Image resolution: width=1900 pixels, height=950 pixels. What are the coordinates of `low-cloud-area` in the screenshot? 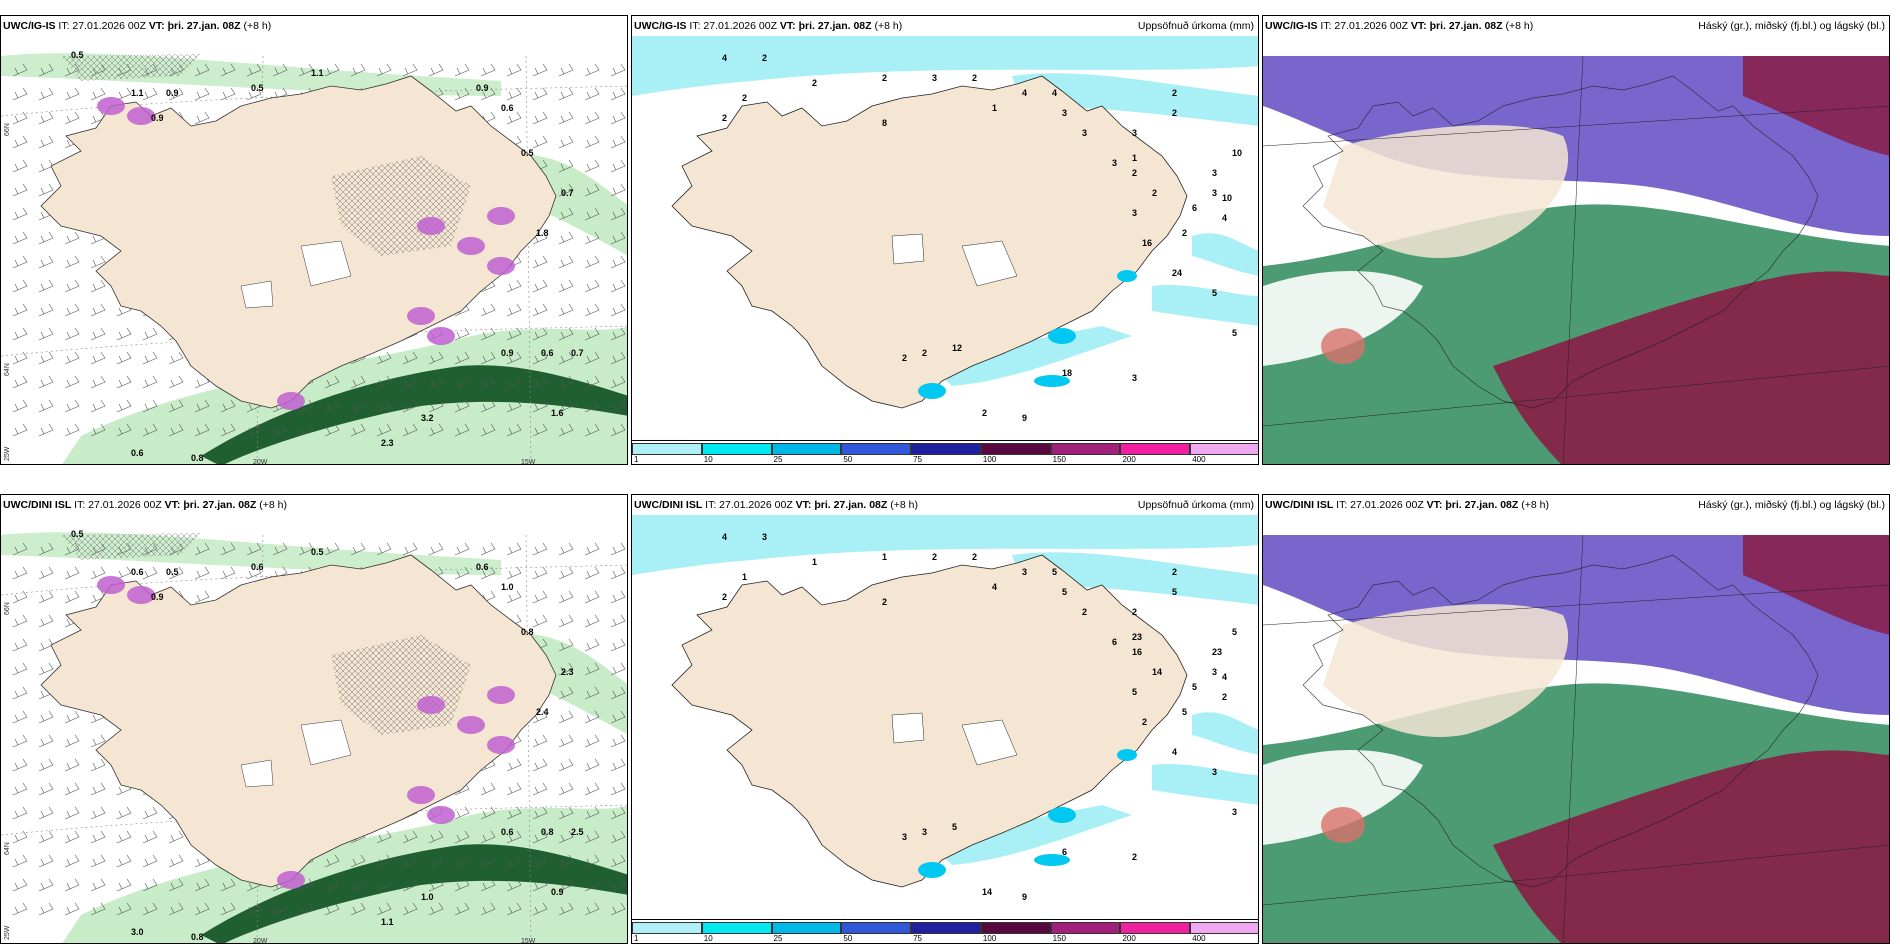 It's located at (1816, 585).